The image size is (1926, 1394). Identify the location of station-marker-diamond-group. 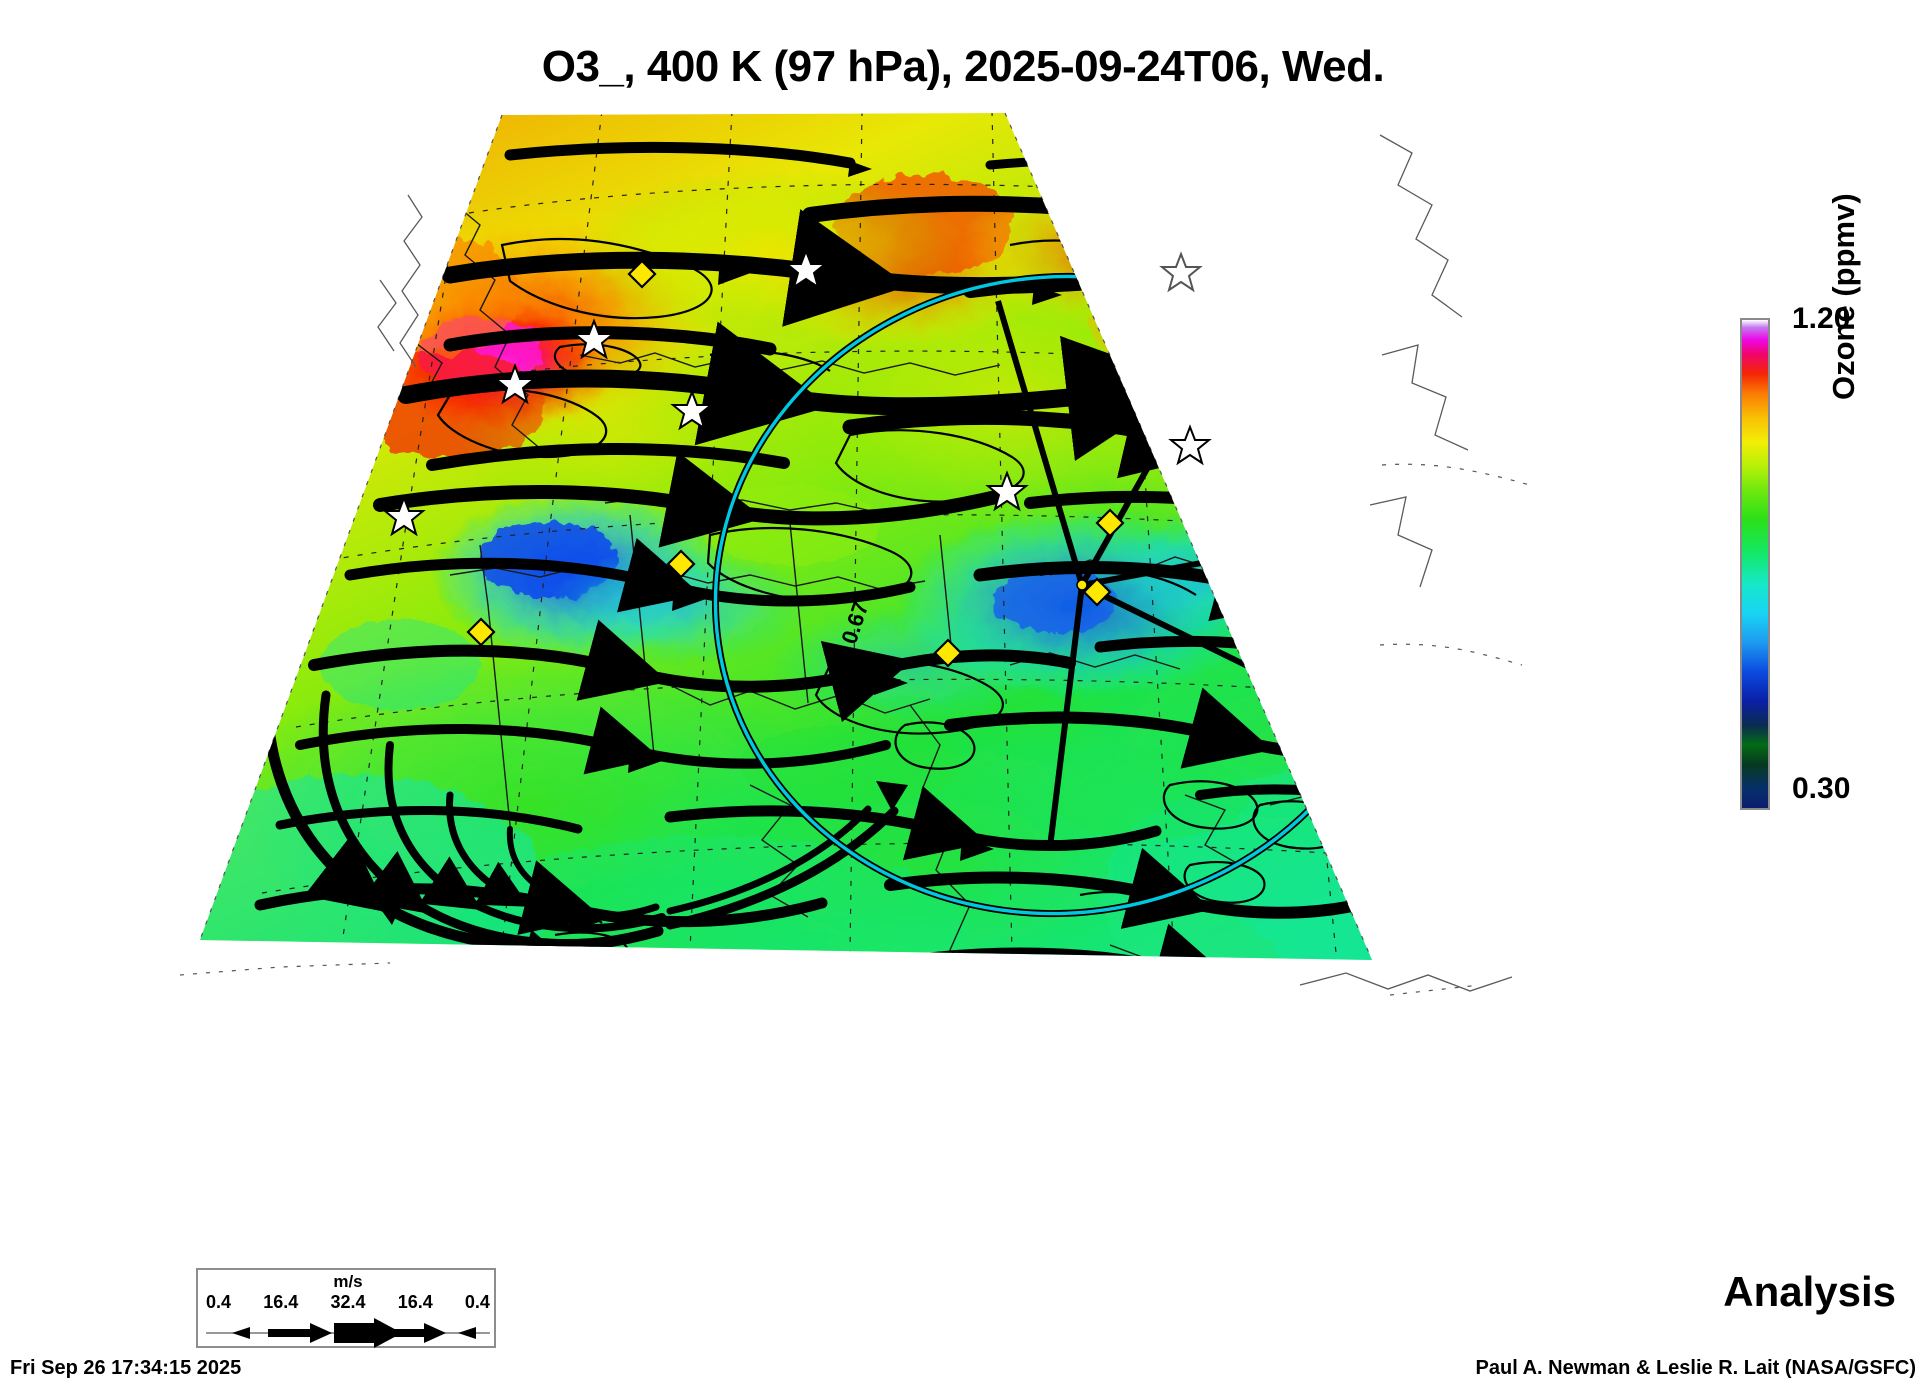
(795, 463).